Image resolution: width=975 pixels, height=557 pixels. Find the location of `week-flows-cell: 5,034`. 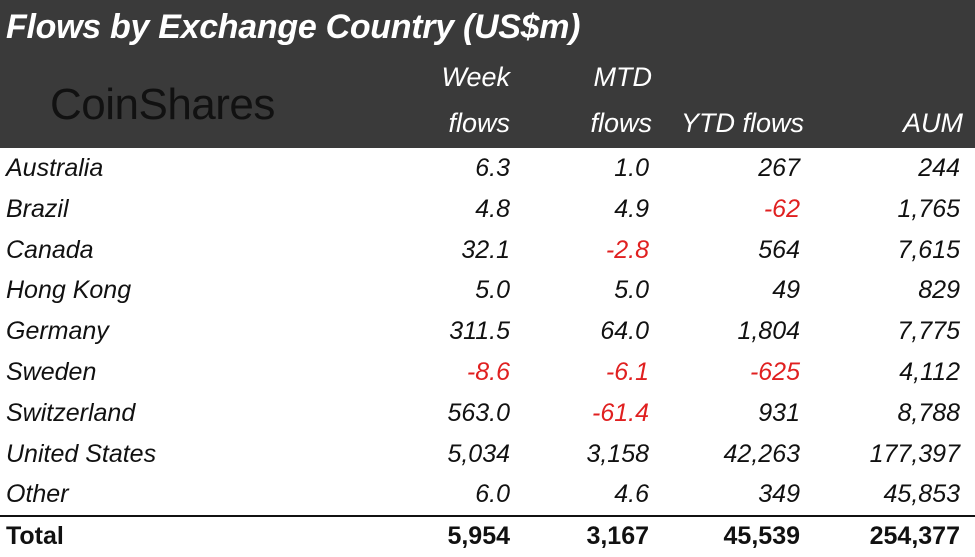

week-flows-cell: 5,034 is located at coordinates (478, 453).